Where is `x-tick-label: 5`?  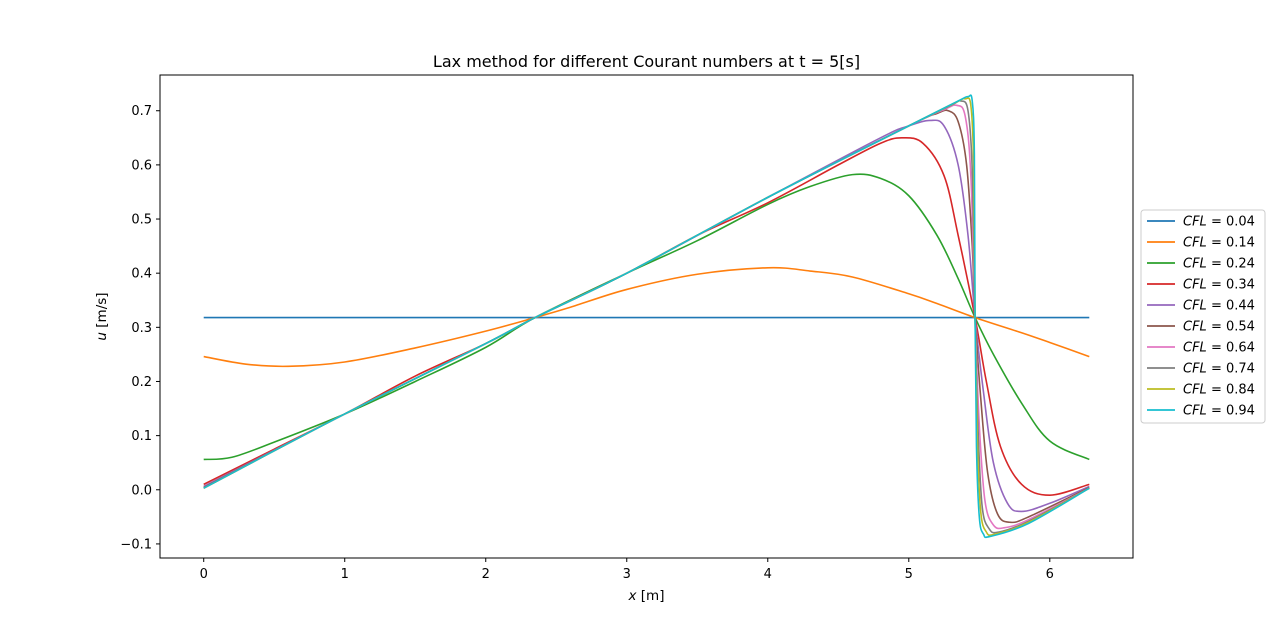 x-tick-label: 5 is located at coordinates (909, 574).